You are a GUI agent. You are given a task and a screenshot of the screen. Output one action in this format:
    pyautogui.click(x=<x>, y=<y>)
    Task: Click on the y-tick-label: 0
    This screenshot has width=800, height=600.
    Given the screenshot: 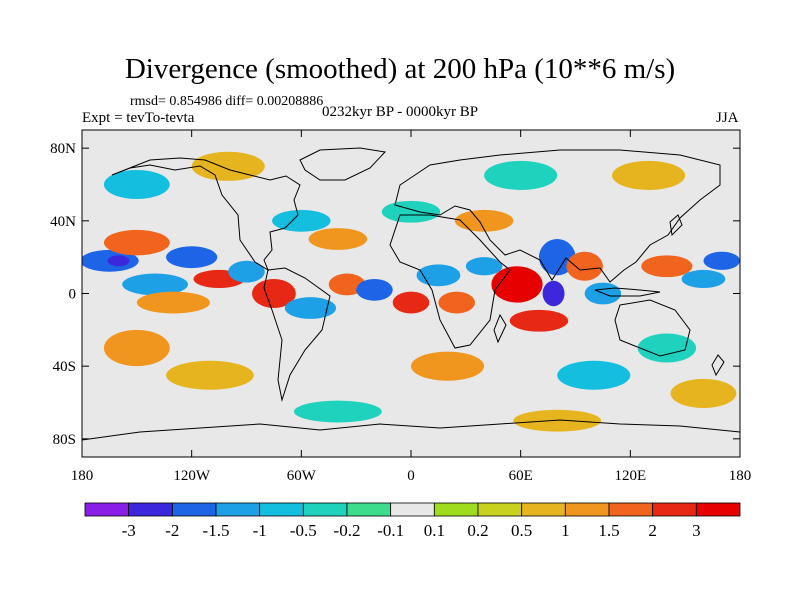 What is the action you would take?
    pyautogui.click(x=73, y=295)
    